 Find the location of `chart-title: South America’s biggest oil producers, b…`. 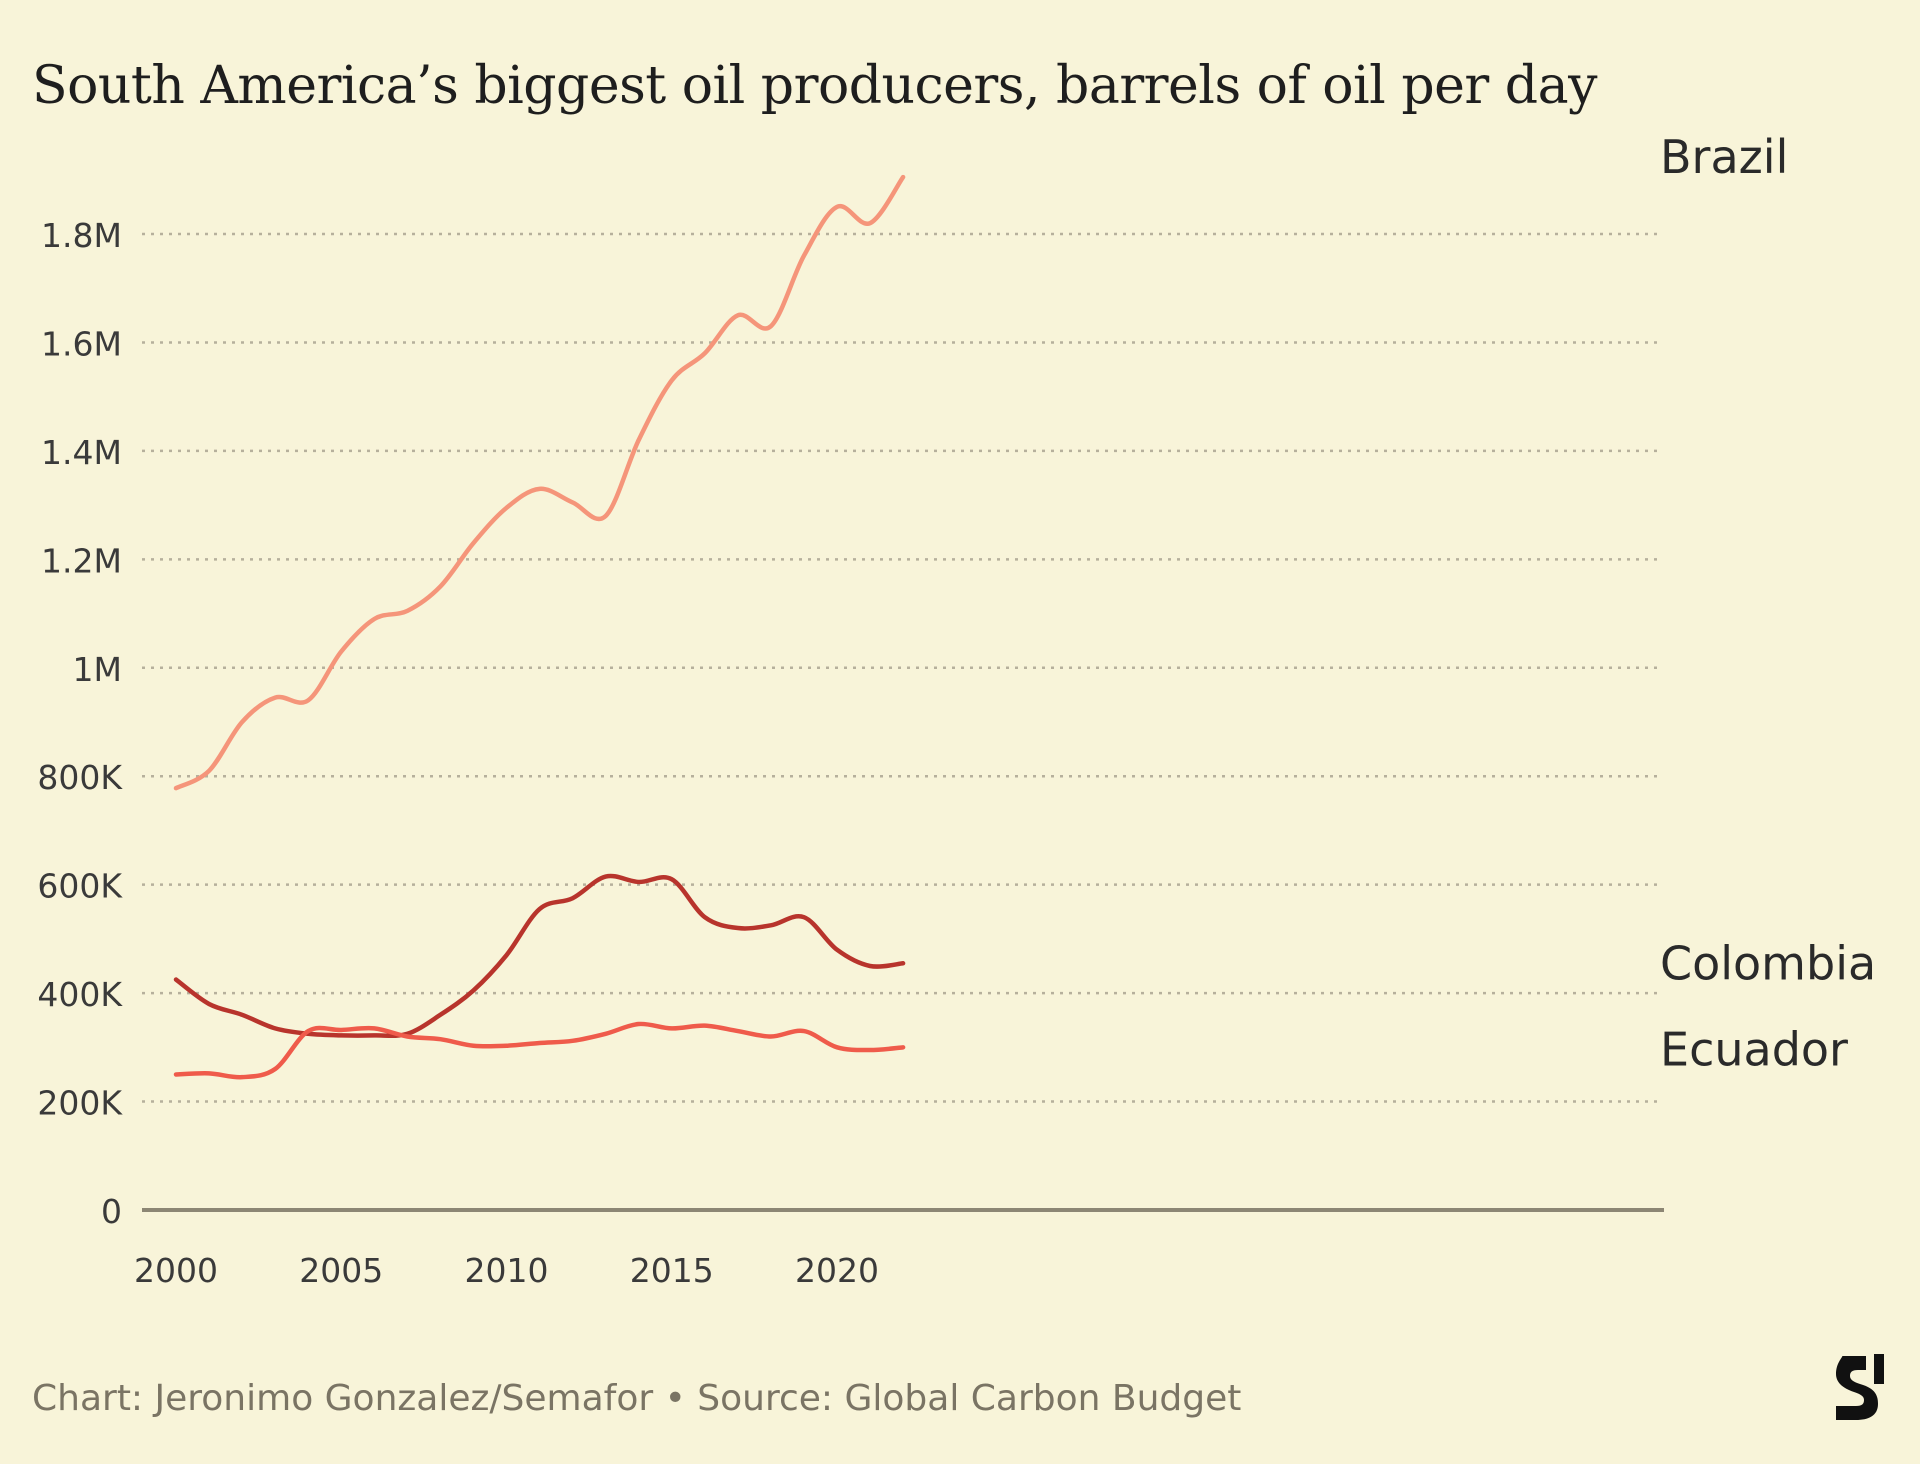

chart-title: South America’s biggest oil producers, b… is located at coordinates (814, 86).